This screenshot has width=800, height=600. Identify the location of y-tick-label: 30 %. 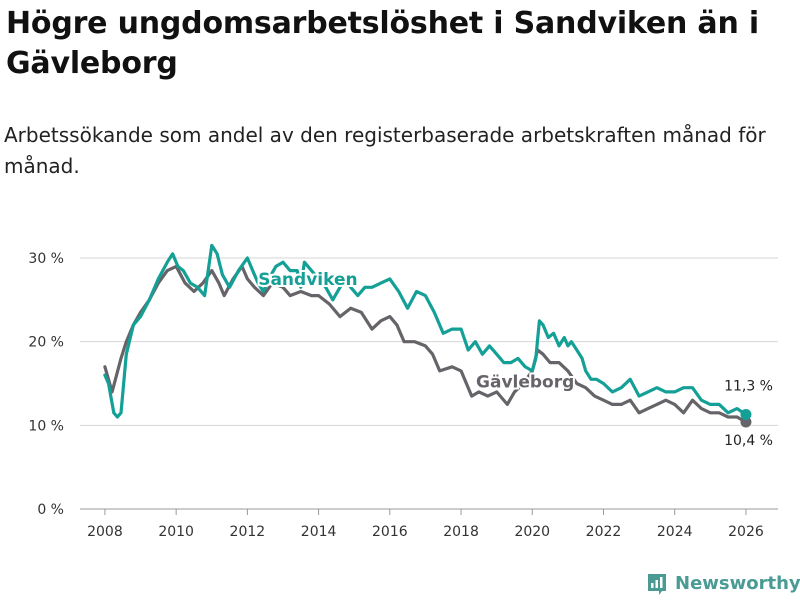
(46, 259).